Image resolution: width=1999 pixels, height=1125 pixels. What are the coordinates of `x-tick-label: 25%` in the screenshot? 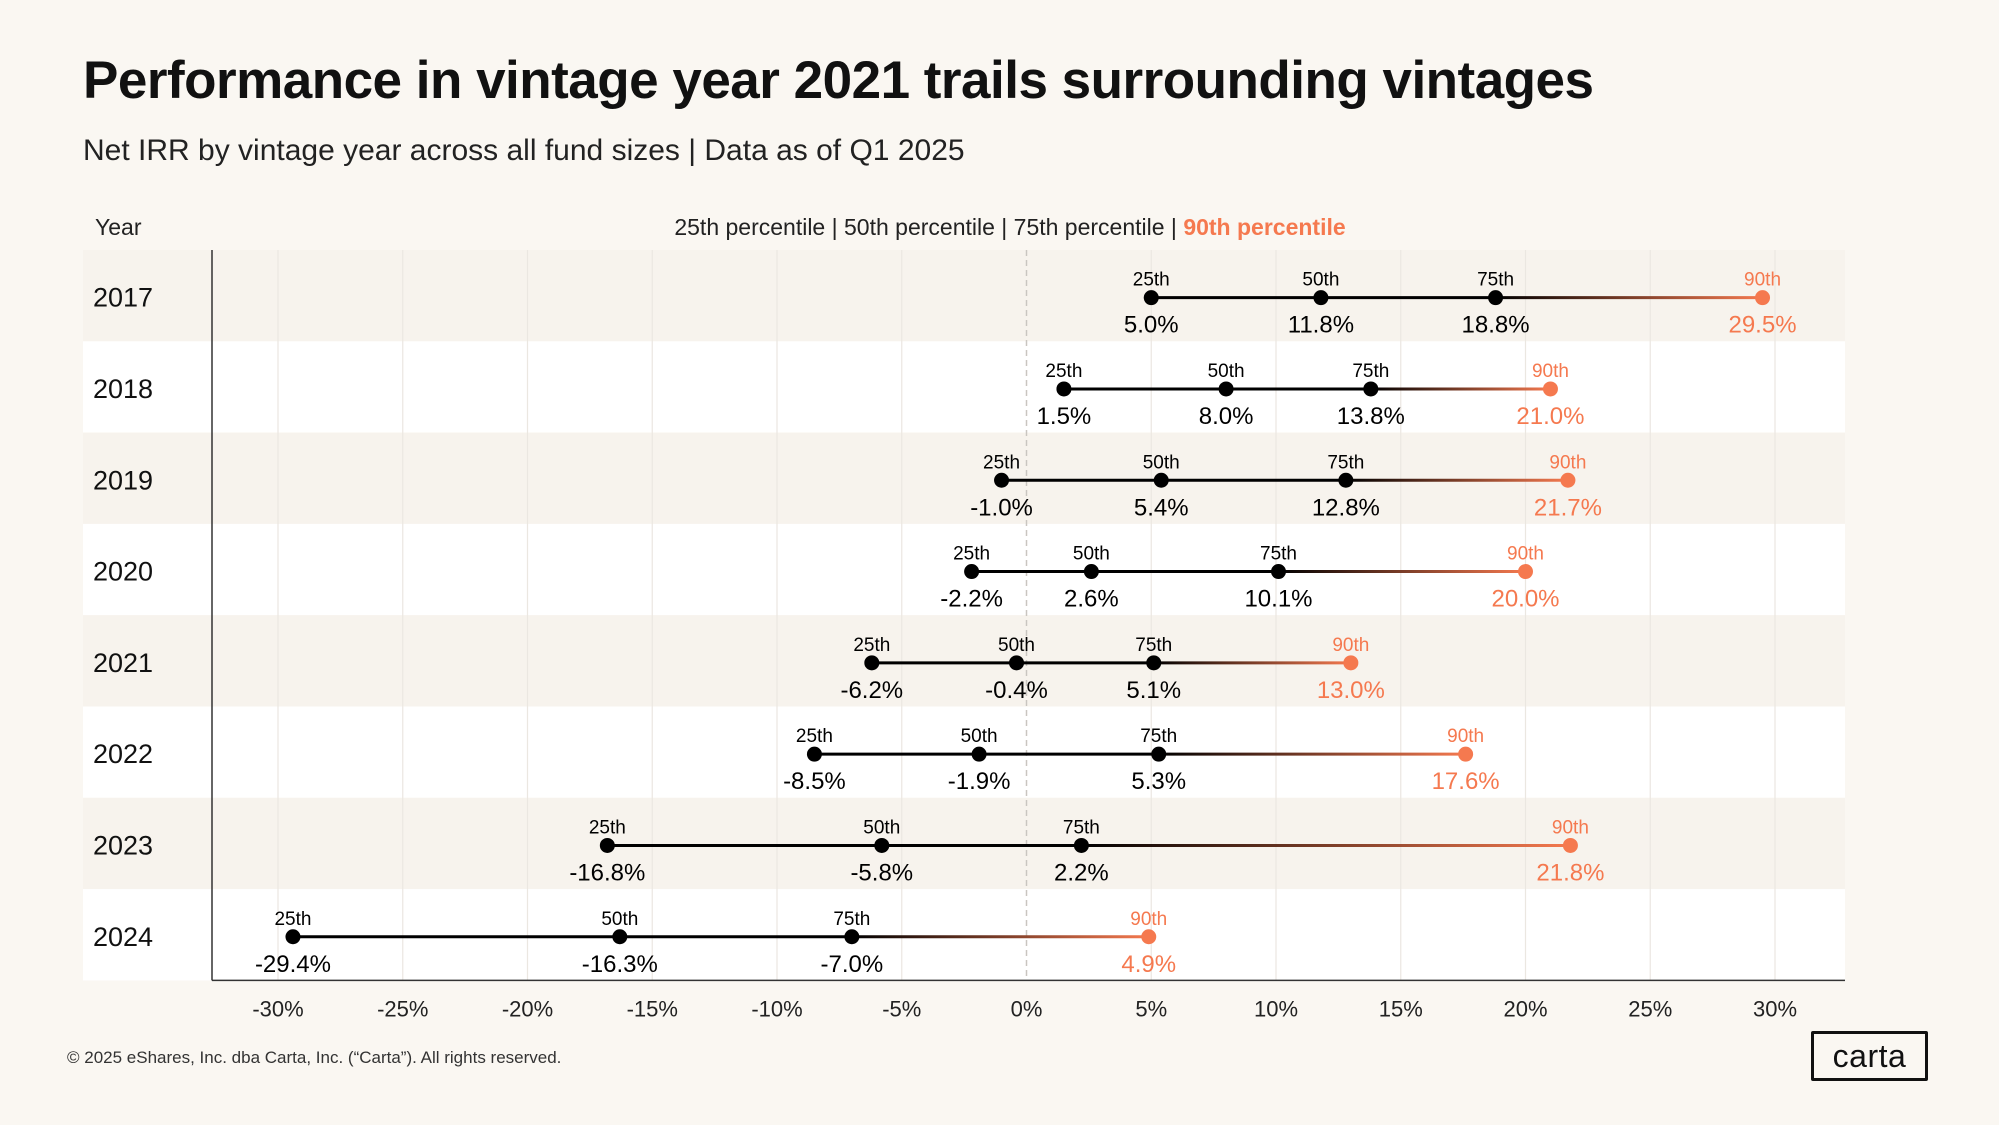 It's located at (1650, 1008).